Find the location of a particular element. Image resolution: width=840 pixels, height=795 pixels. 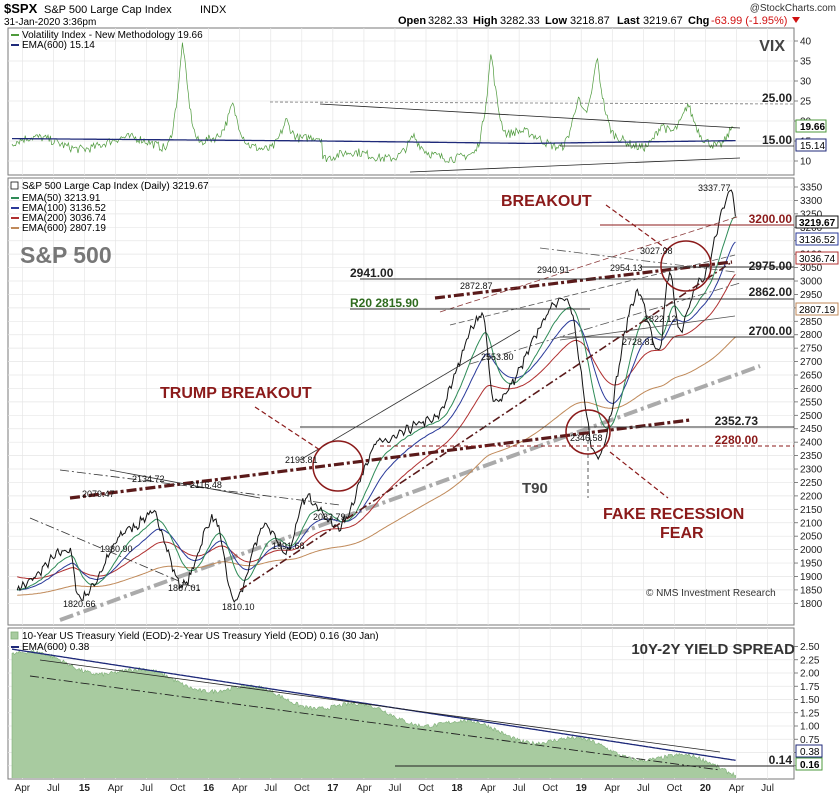

x-tick-label: 20 is located at coordinates (706, 788).